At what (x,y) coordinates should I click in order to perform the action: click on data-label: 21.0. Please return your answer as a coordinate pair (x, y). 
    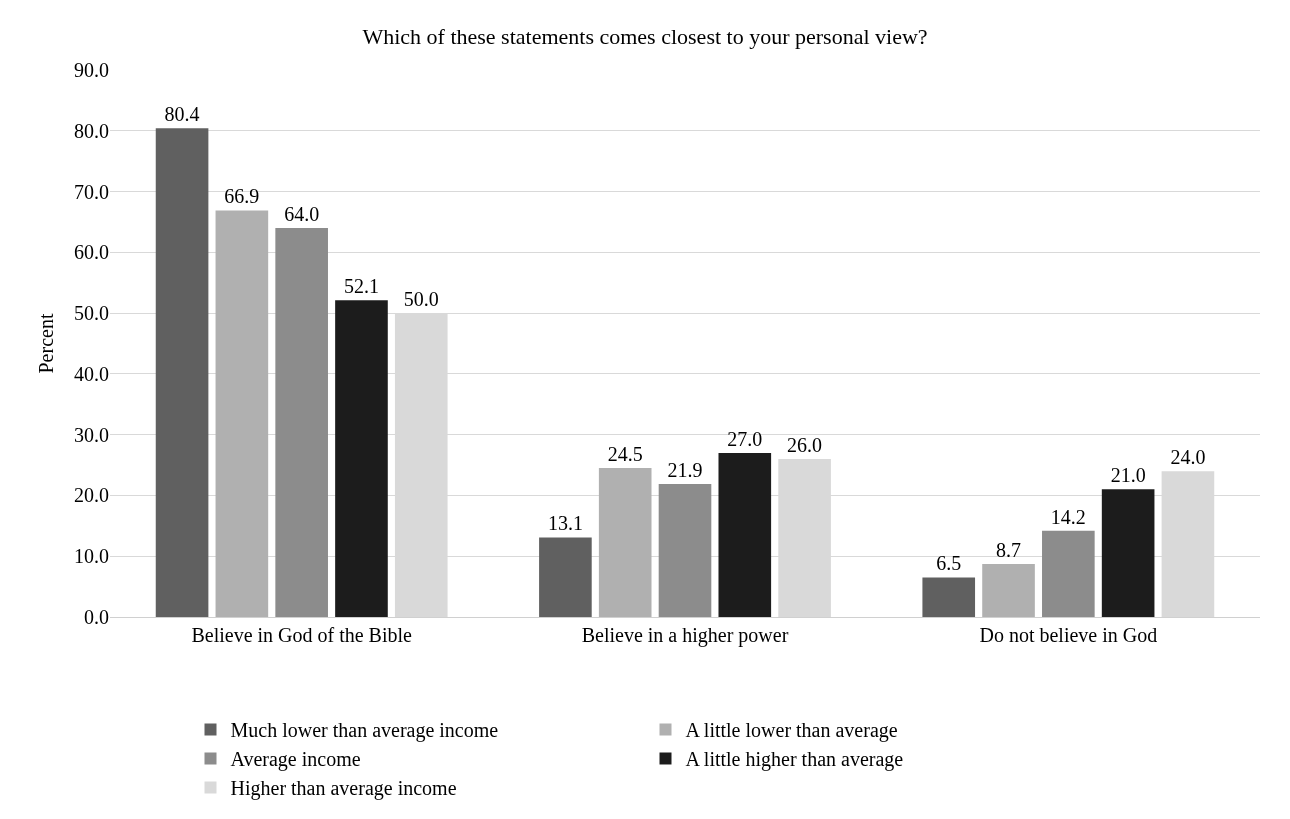
    Looking at the image, I should click on (1128, 475).